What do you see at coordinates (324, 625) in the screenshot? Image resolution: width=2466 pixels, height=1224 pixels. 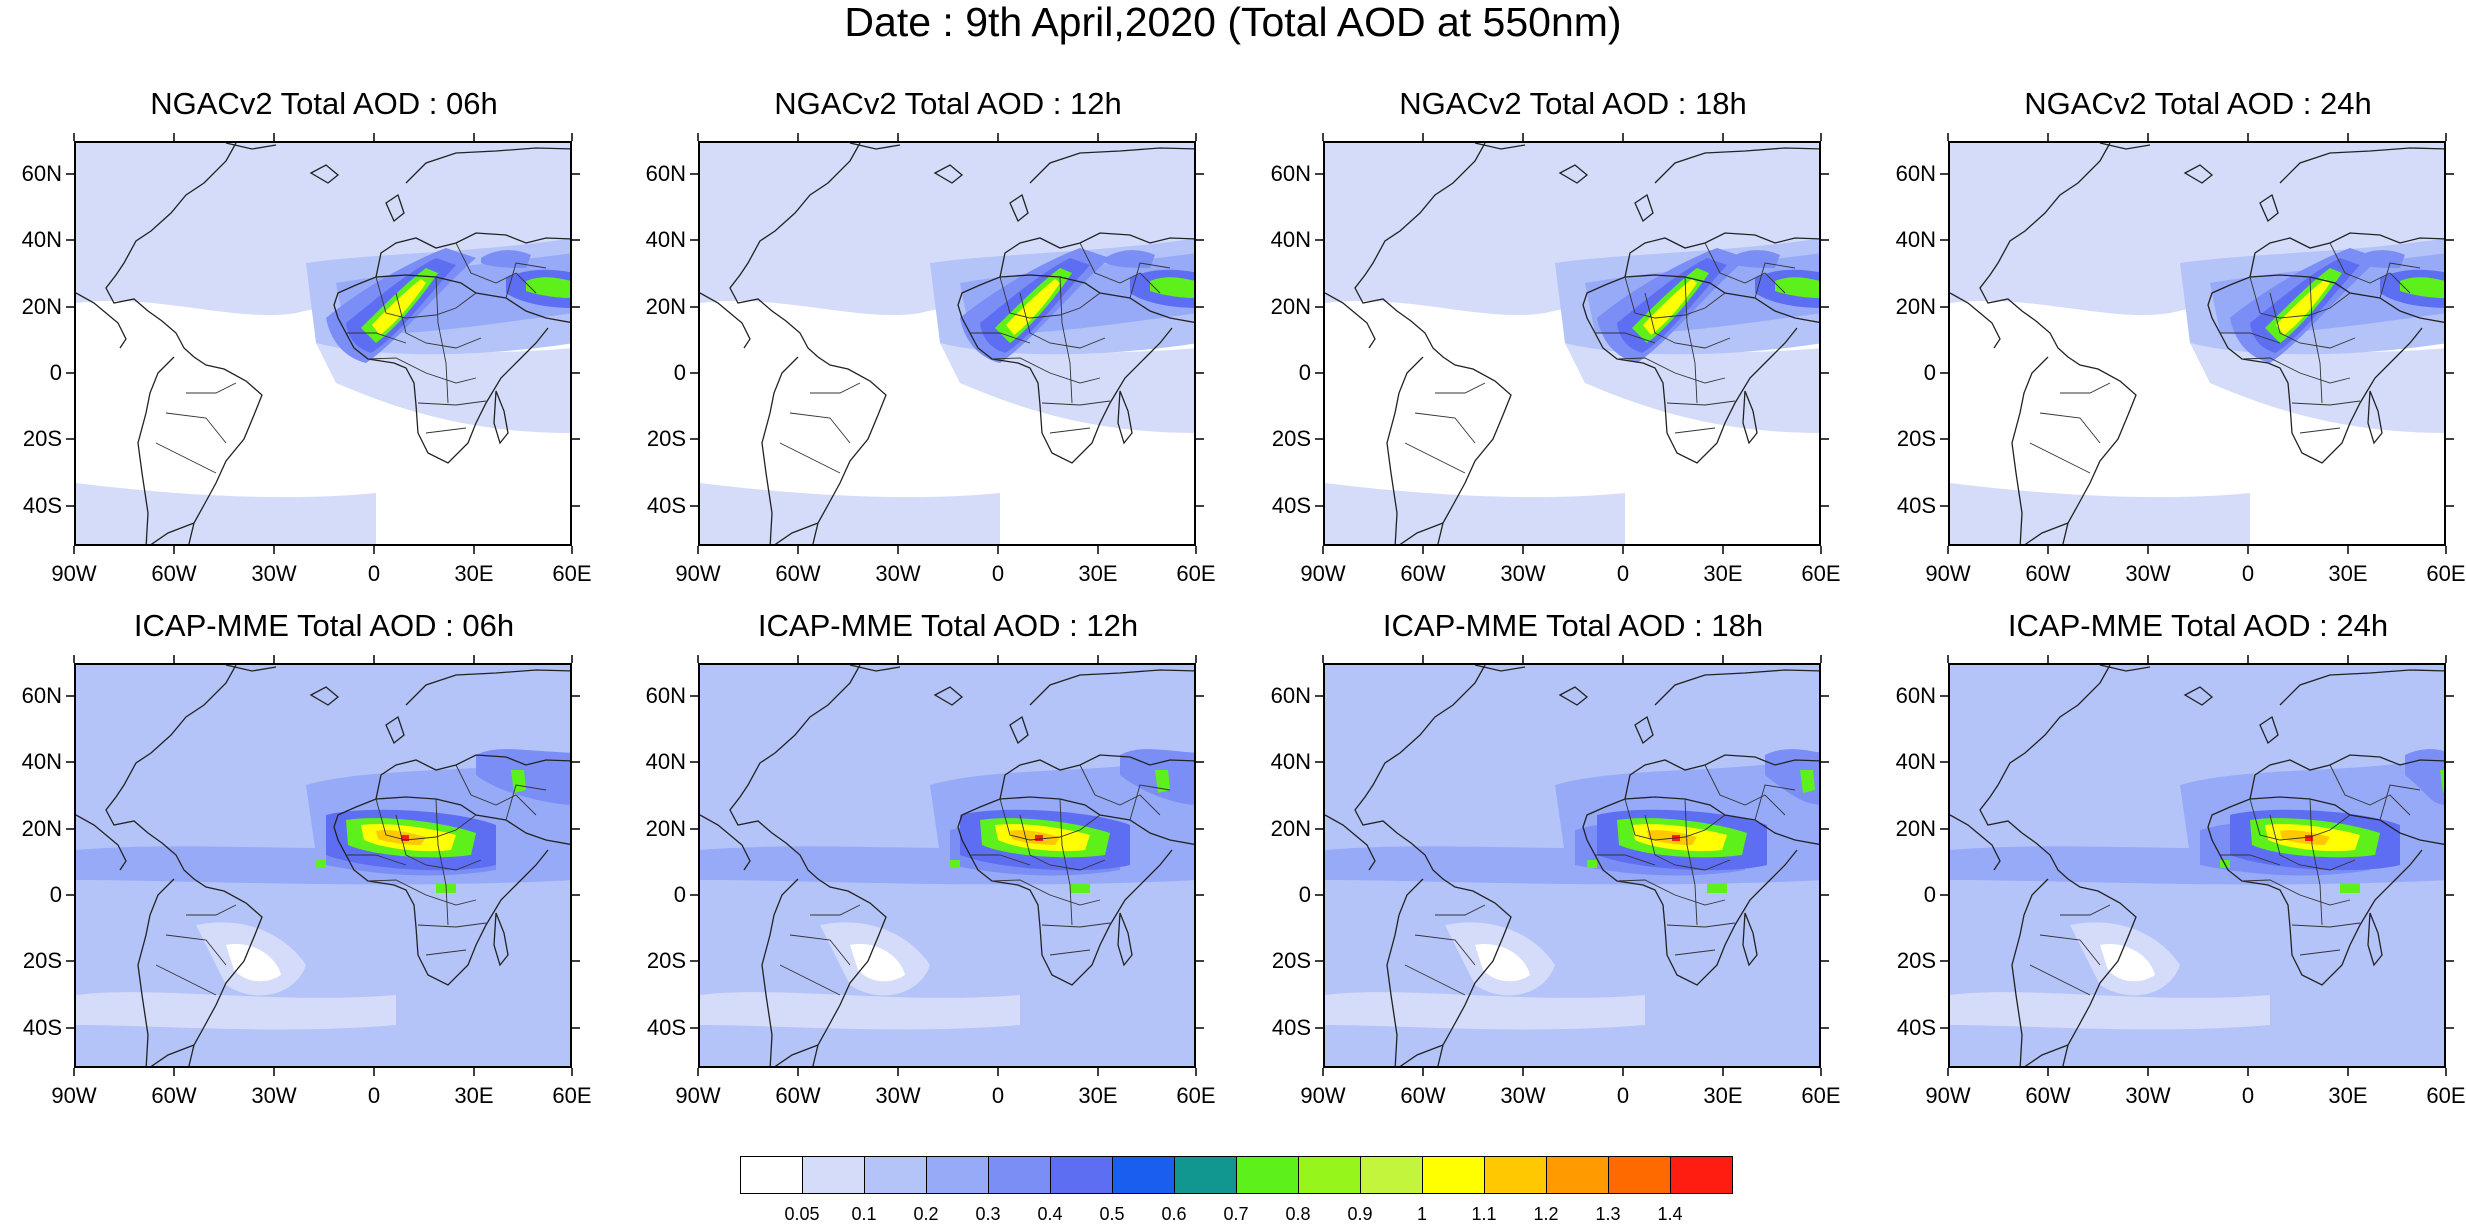 I see `panel-title: ICAP-MME Total AOD : 06h` at bounding box center [324, 625].